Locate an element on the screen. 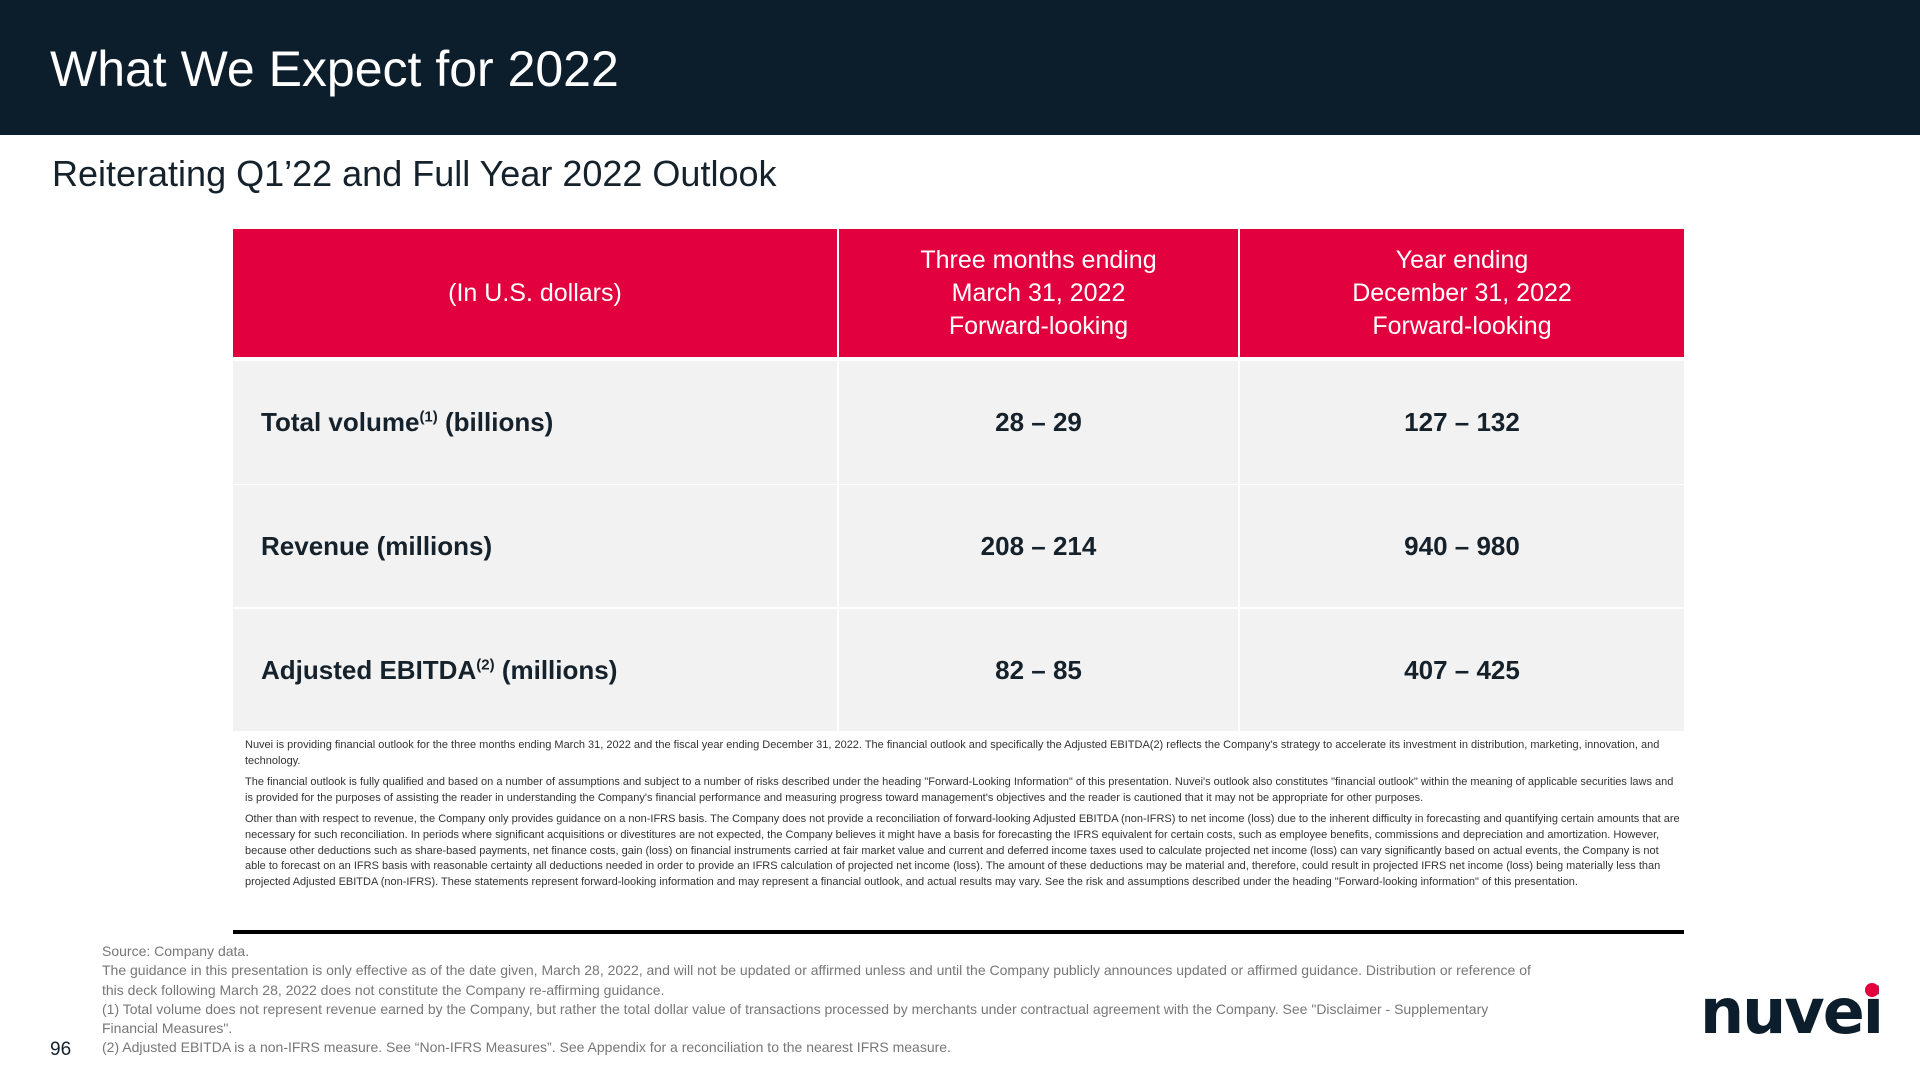 Image resolution: width=1920 pixels, height=1080 pixels. divider is located at coordinates (958, 932).